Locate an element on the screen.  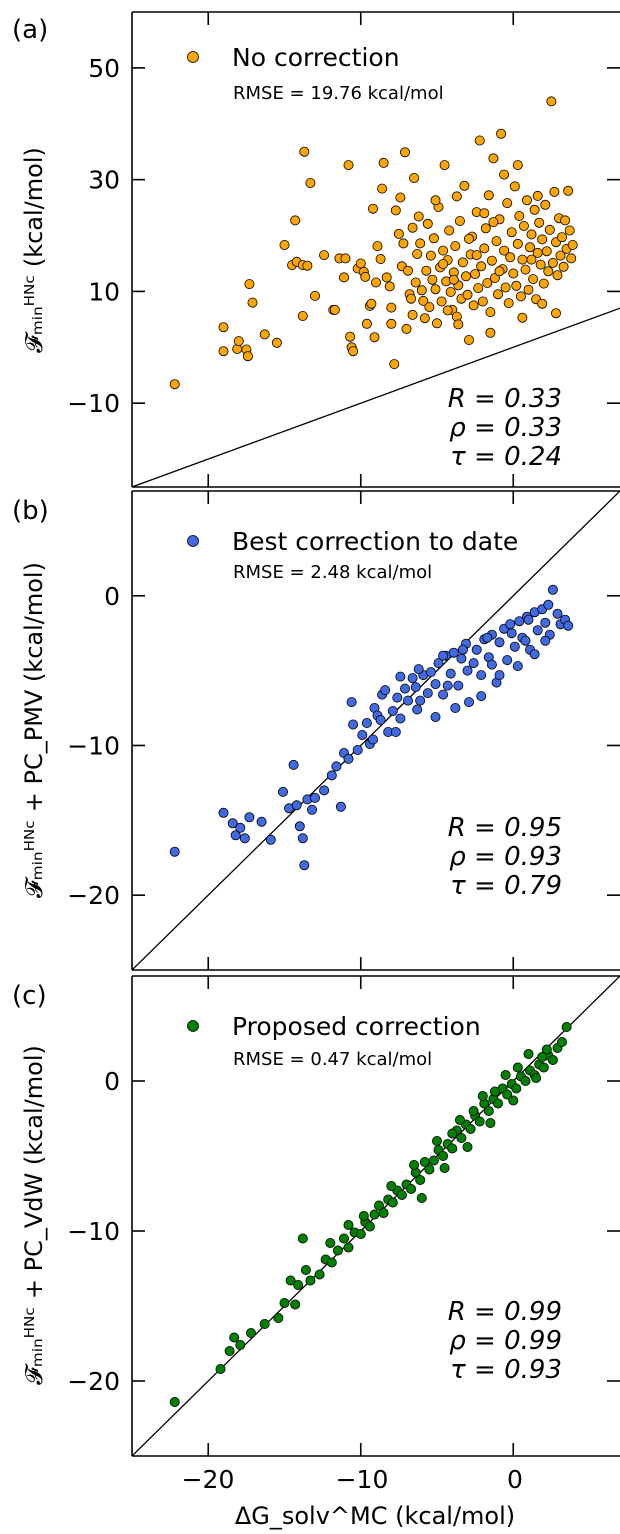
x-tick-label: −10 is located at coordinates (362, 1479).